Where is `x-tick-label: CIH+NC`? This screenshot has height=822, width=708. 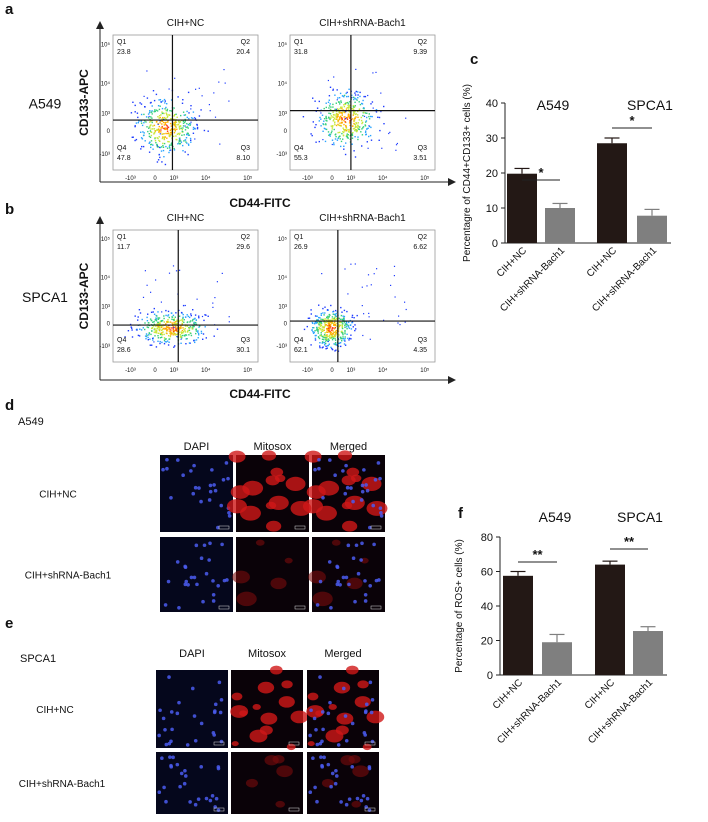 x-tick-label: CIH+NC is located at coordinates (602, 262).